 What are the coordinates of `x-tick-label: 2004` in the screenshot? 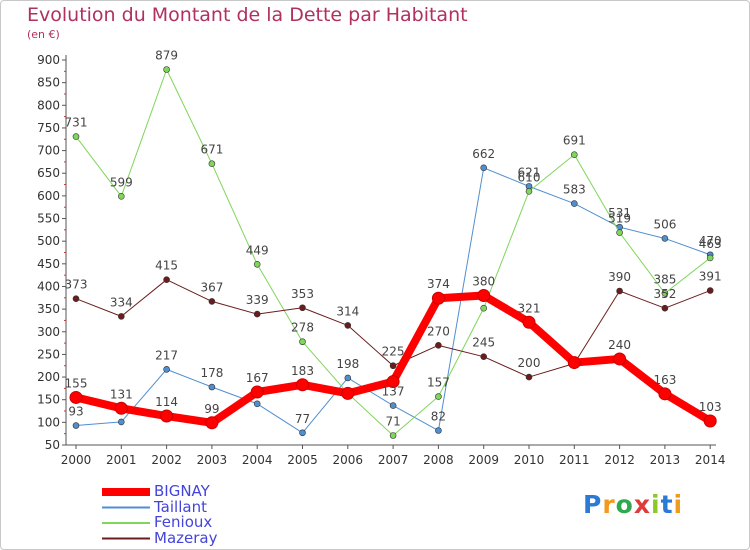 It's located at (257, 460).